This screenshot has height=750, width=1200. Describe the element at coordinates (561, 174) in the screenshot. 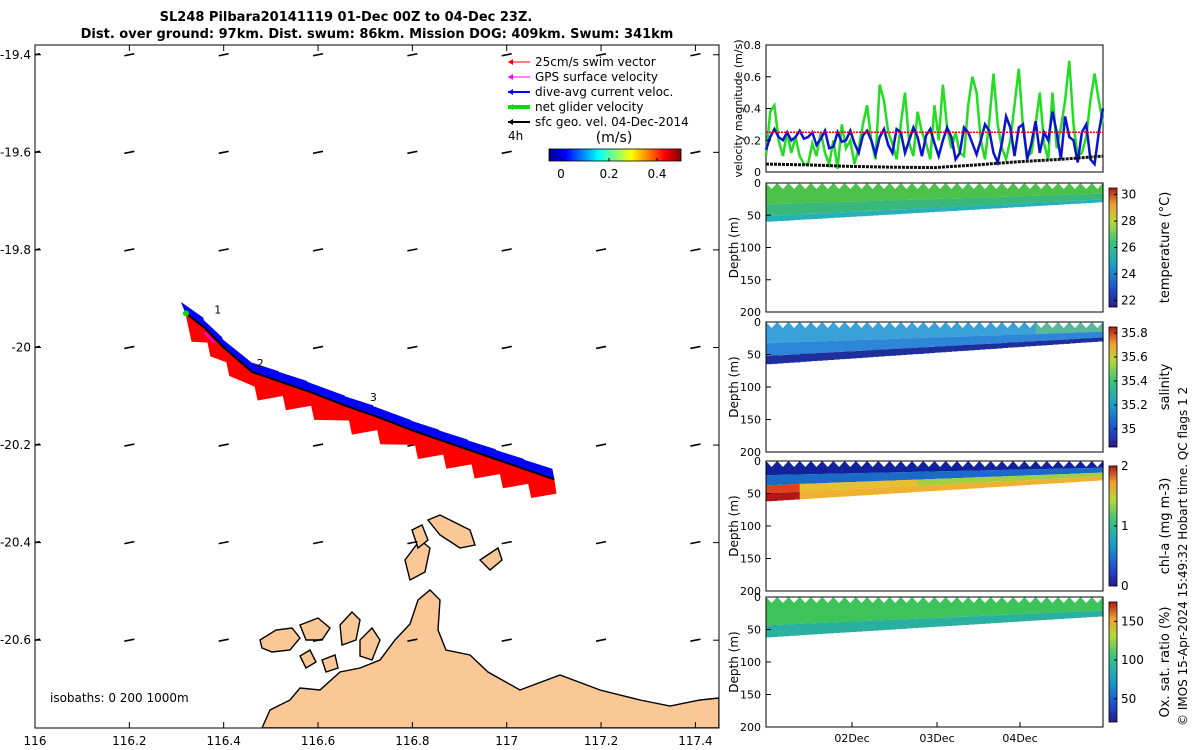

I see `colorbar-tick-label: 0` at that location.